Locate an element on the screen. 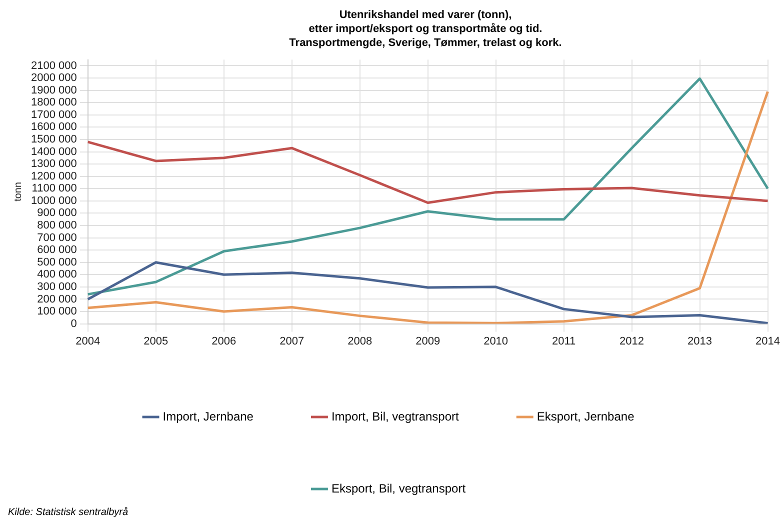 Image resolution: width=783 pixels, height=529 pixels. y-tick-label: 1500 000 is located at coordinates (53, 140).